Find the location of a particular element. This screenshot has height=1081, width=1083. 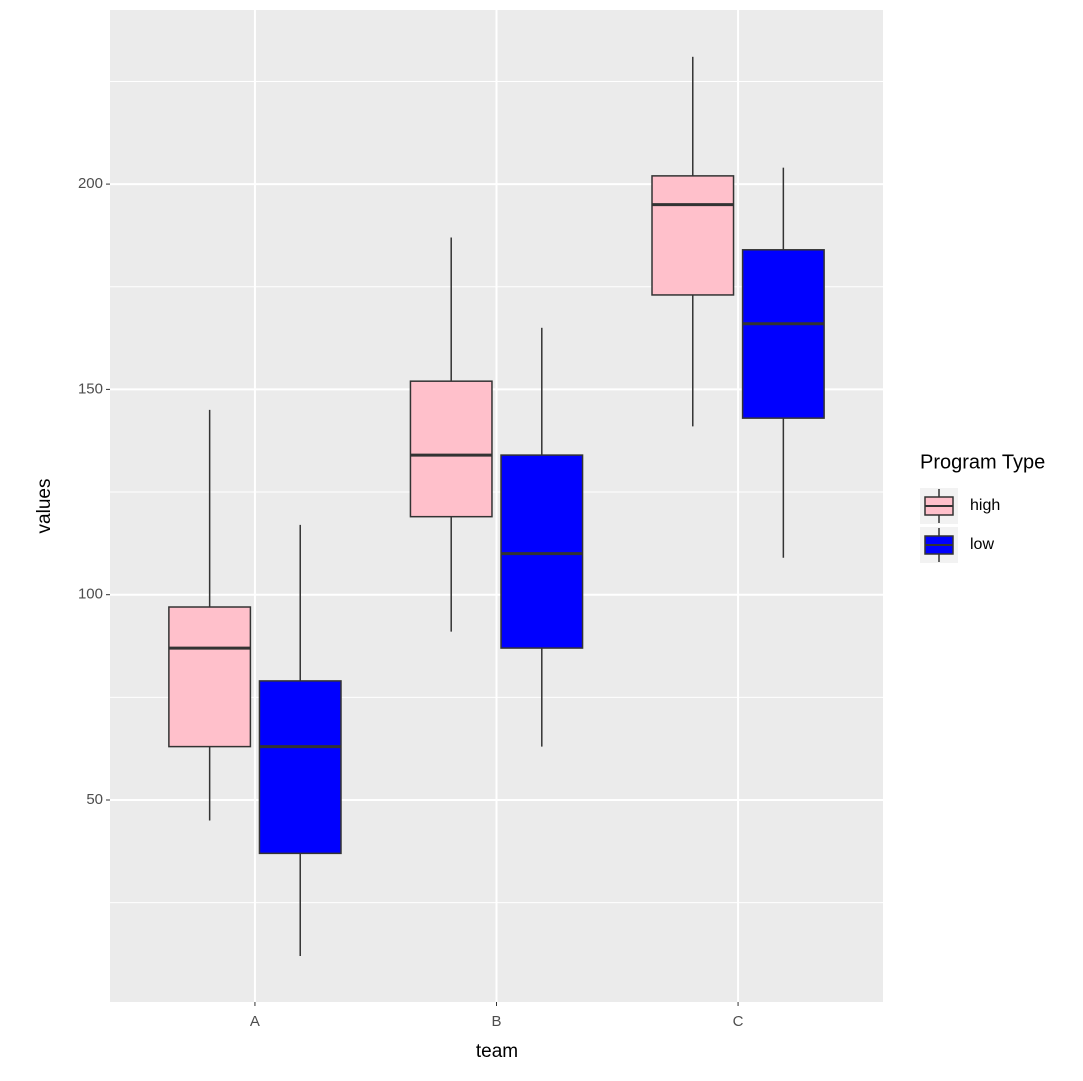

y-tick-label: 50 is located at coordinates (94, 799).